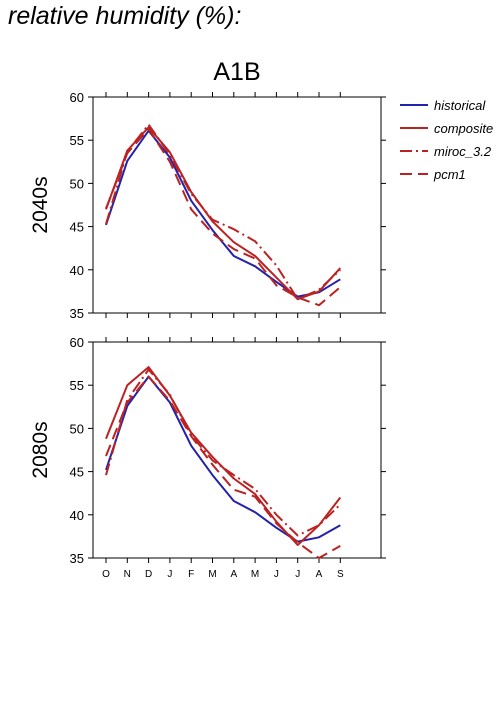 Image resolution: width=501 pixels, height=709 pixels. Describe the element at coordinates (191, 574) in the screenshot. I see `x-tick-label: F` at that location.